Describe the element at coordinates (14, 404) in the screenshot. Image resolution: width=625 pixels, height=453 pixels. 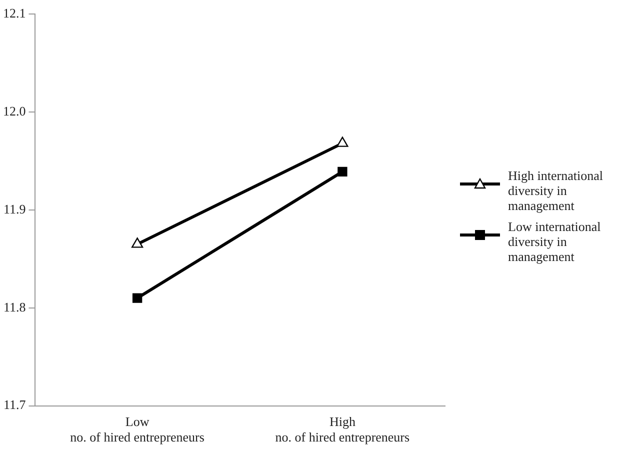
I see `y-tick-label: 11.7` at that location.